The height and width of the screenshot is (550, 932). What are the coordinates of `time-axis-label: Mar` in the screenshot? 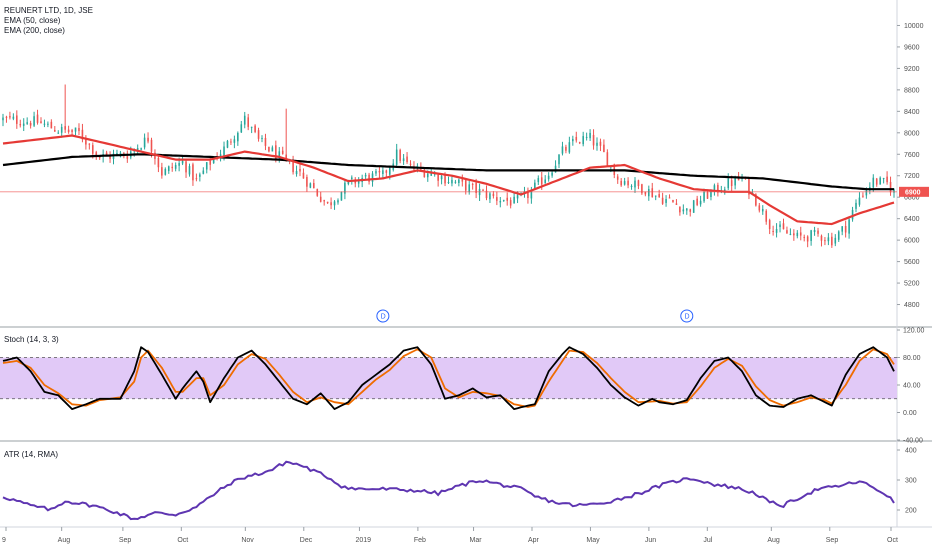 It's located at (476, 540).